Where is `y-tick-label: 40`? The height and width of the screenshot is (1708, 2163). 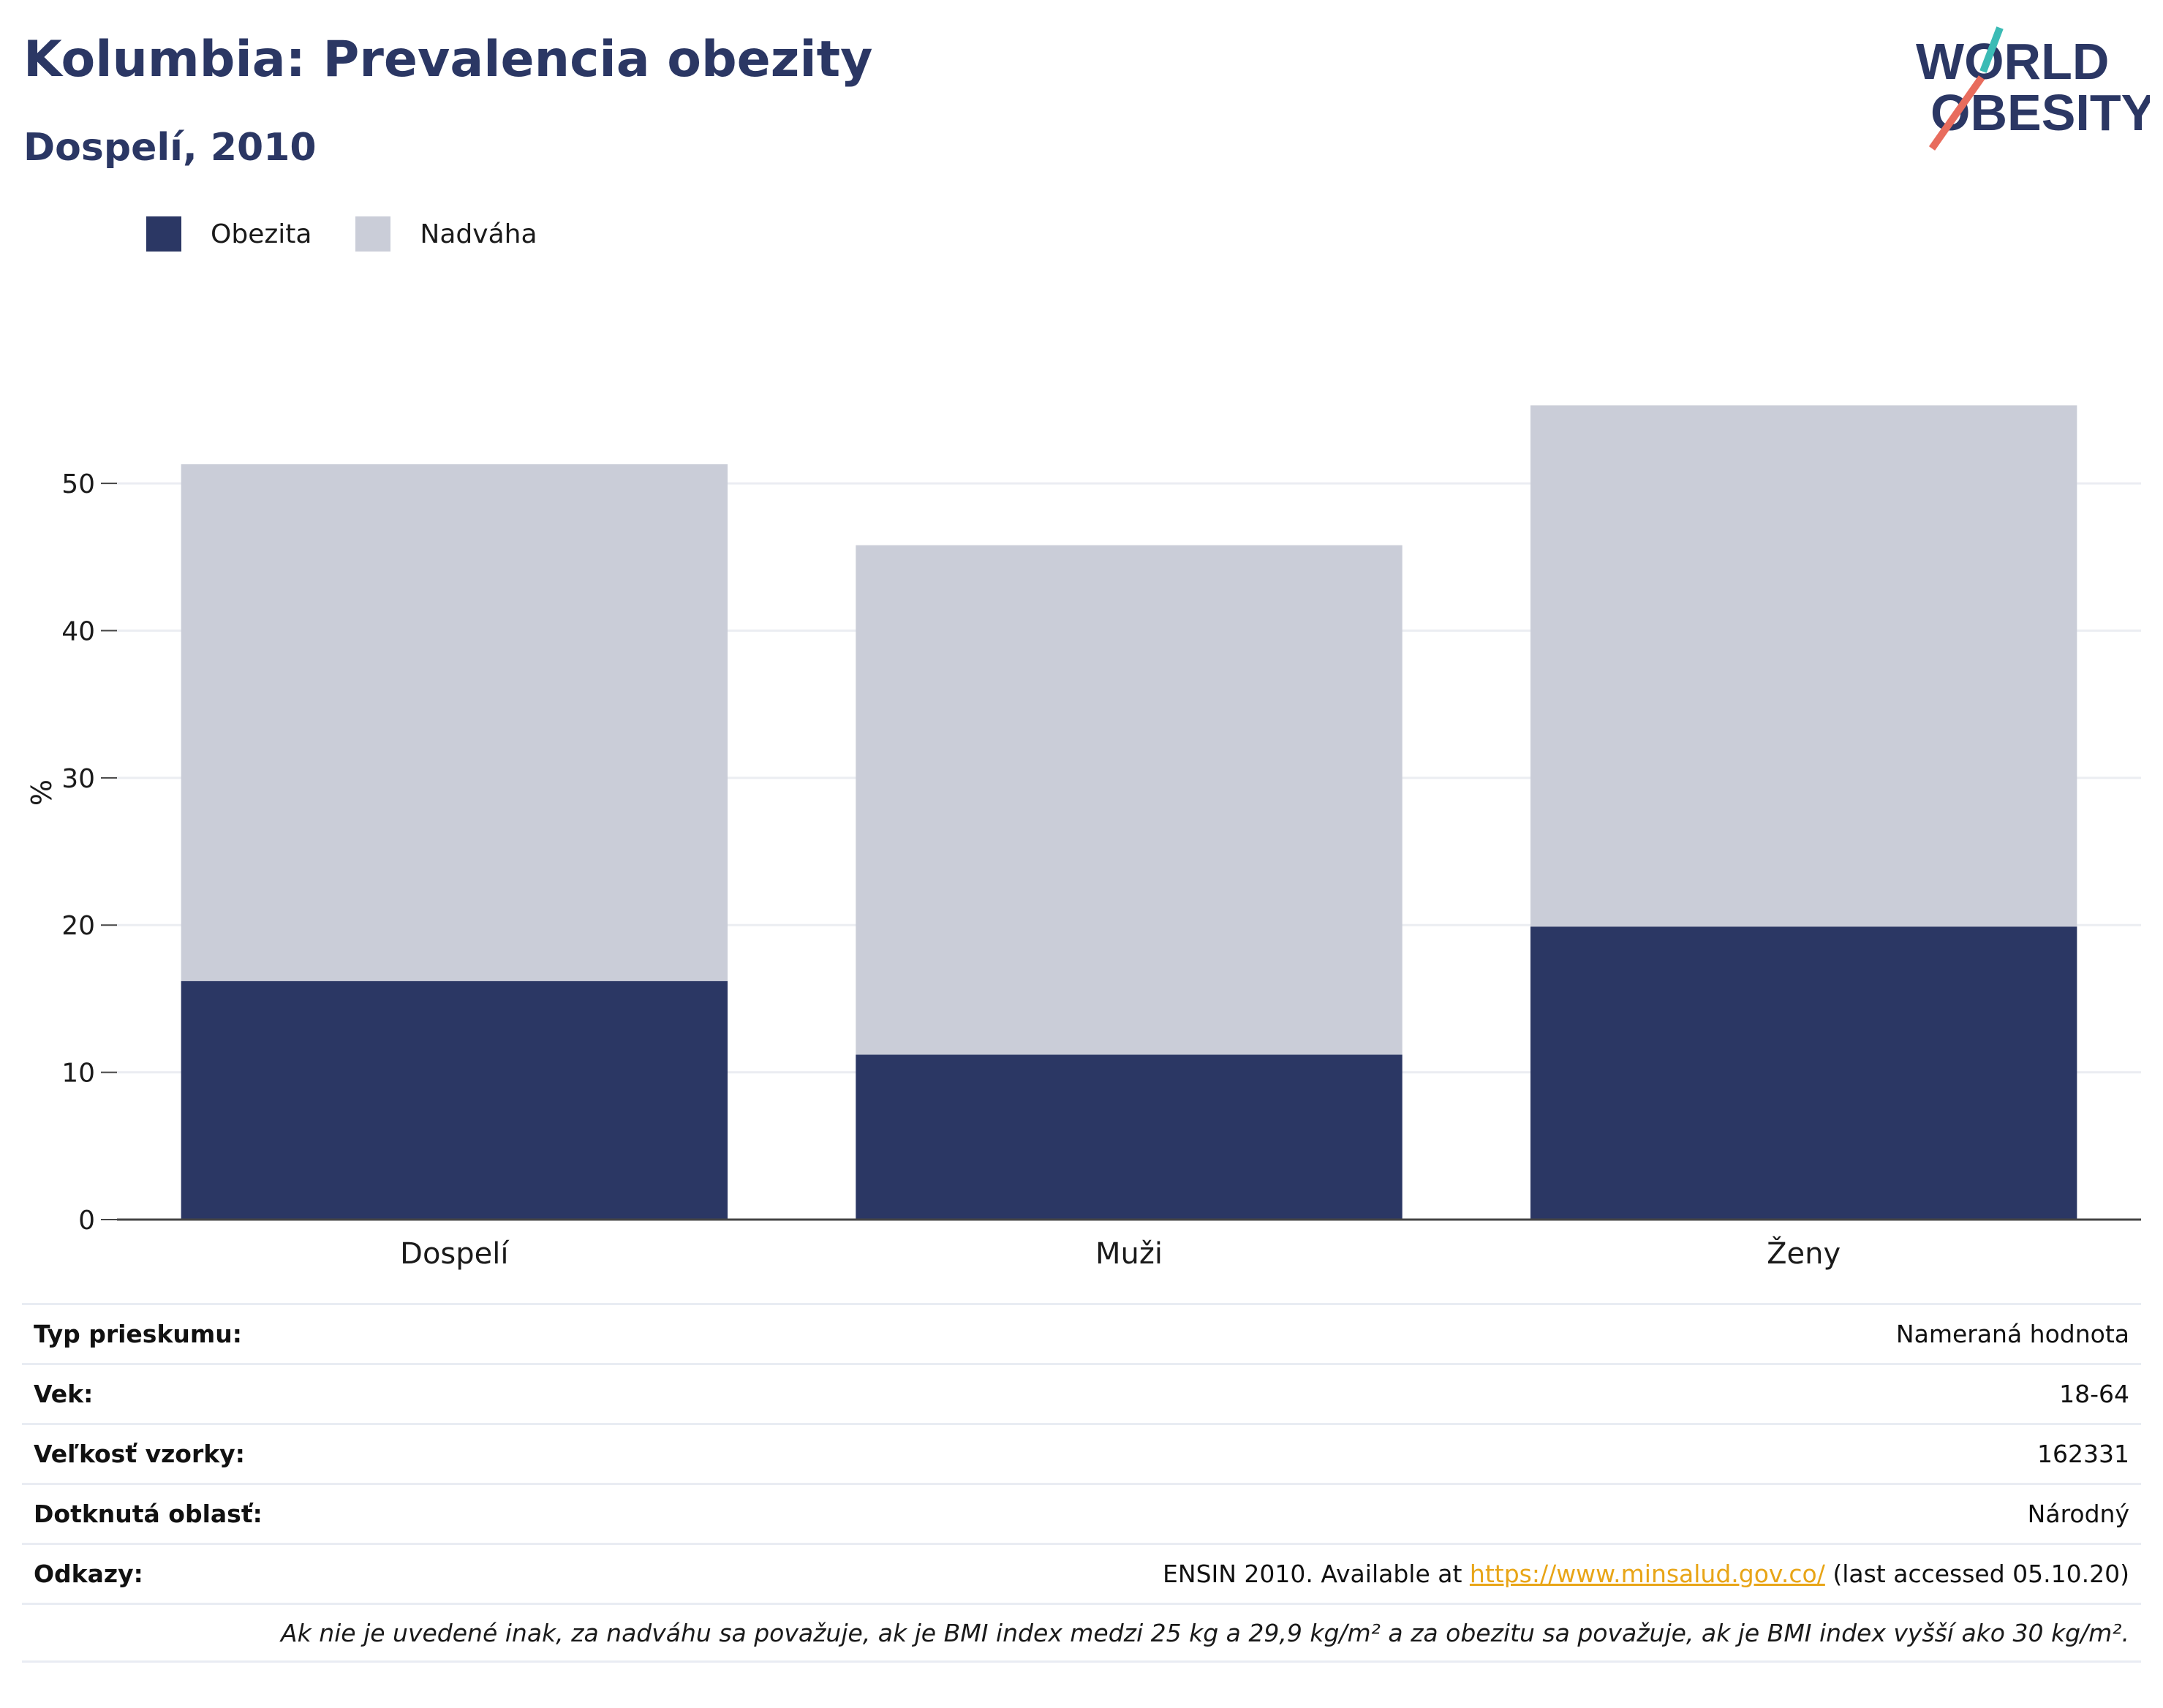 y-tick-label: 40 is located at coordinates (78, 631).